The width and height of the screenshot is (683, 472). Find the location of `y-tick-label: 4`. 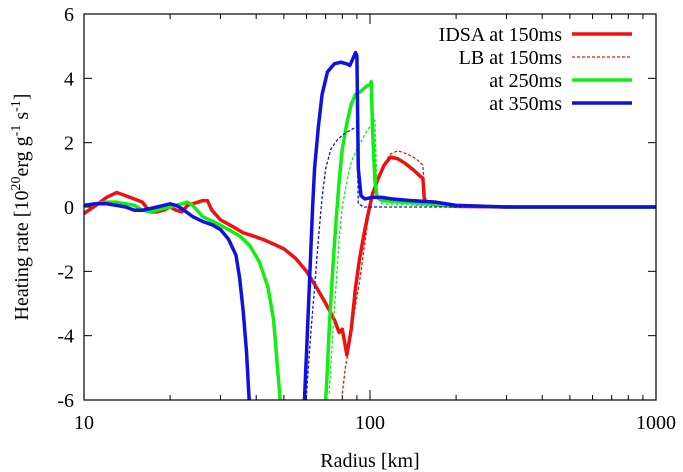

y-tick-label: 4 is located at coordinates (69, 79).